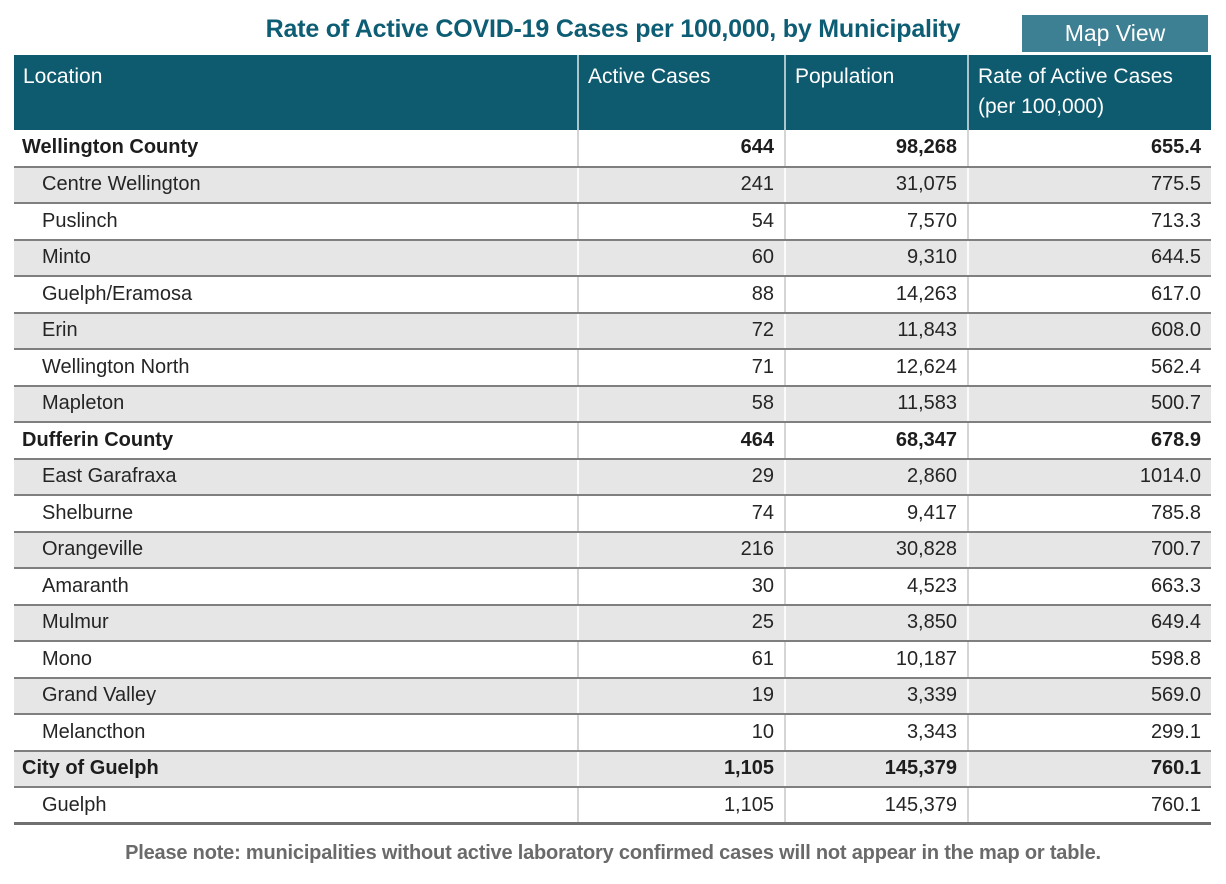 Image resolution: width=1226 pixels, height=884 pixels. Describe the element at coordinates (296, 258) in the screenshot. I see `cell-location: Minto` at that location.